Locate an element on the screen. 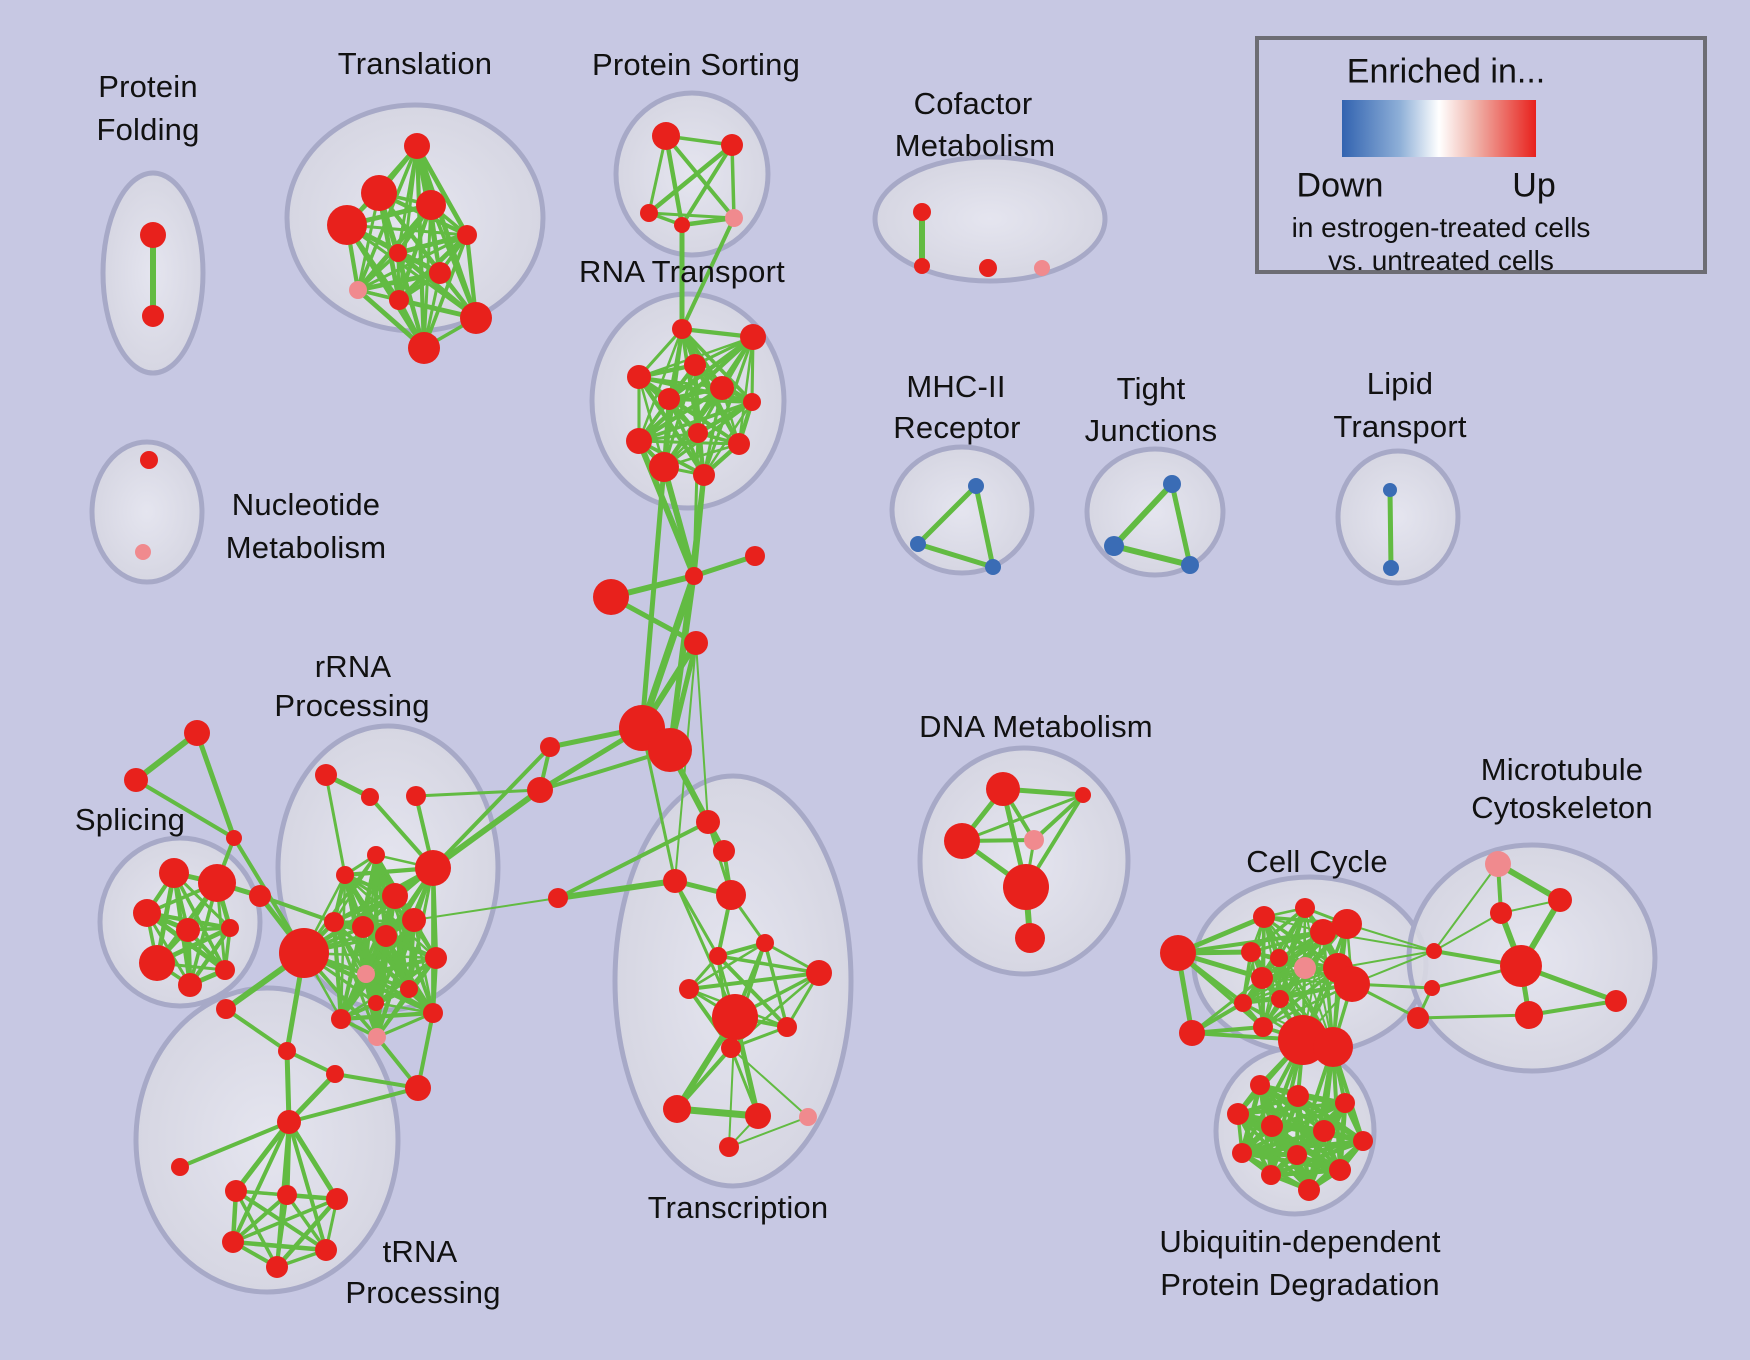 The width and height of the screenshot is (1750, 1360). gene-set-node-60-down is located at coordinates (976, 486).